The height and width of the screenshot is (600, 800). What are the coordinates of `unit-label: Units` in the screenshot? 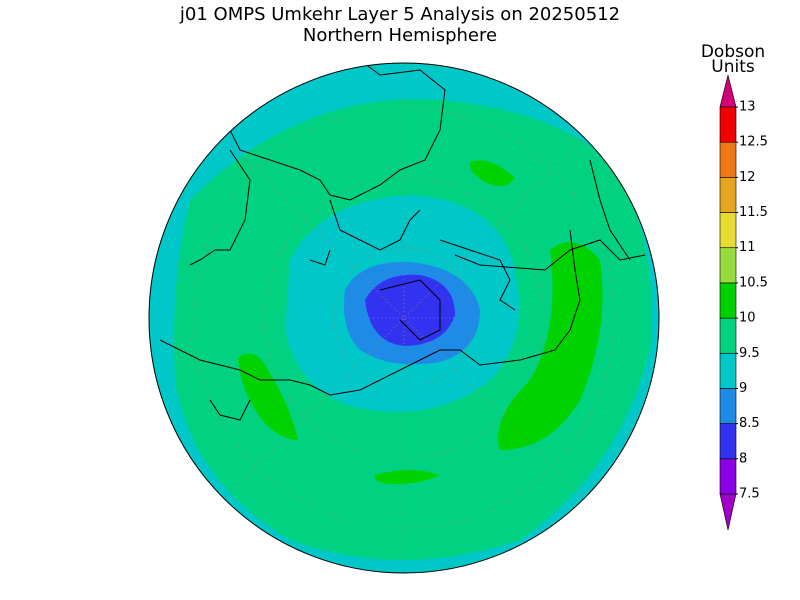 It's located at (733, 67).